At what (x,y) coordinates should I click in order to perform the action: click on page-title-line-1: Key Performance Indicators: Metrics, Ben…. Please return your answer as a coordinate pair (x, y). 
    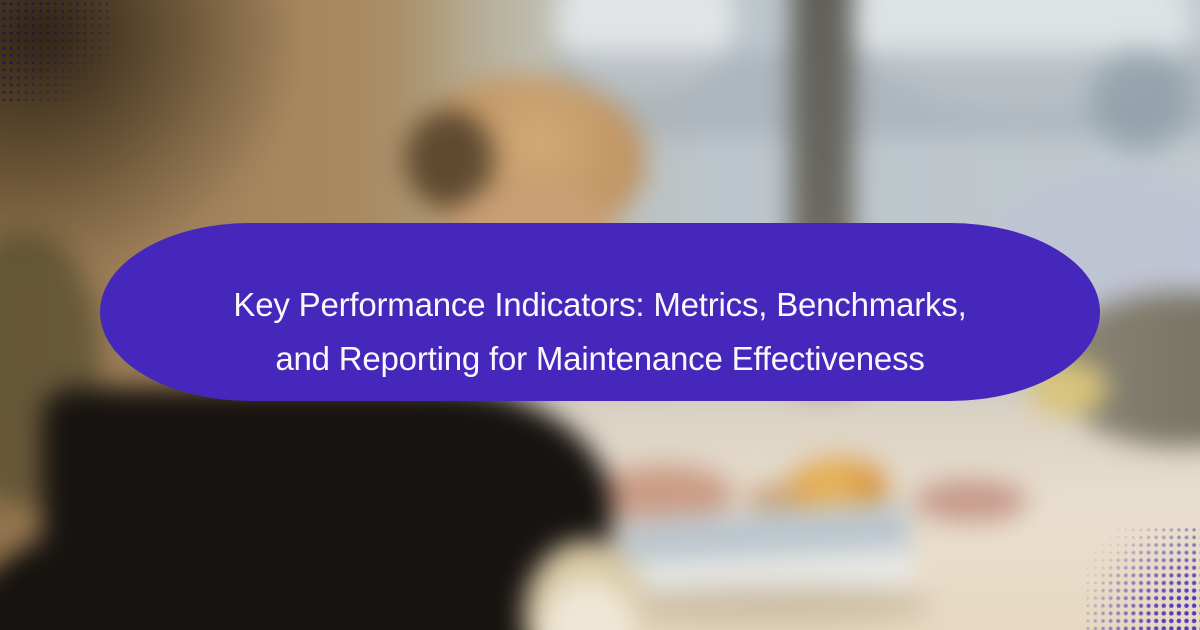
    Looking at the image, I should click on (600, 304).